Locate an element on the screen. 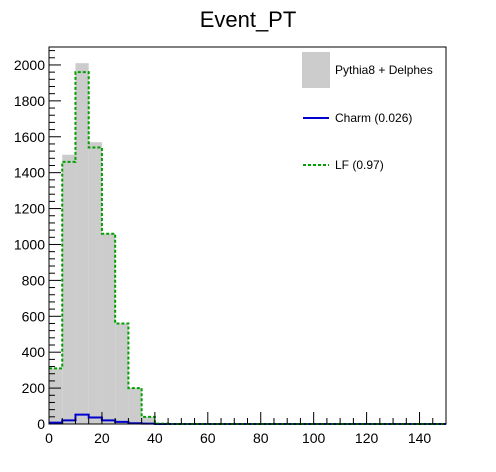  y-tick-label: 1000 is located at coordinates (29, 244).